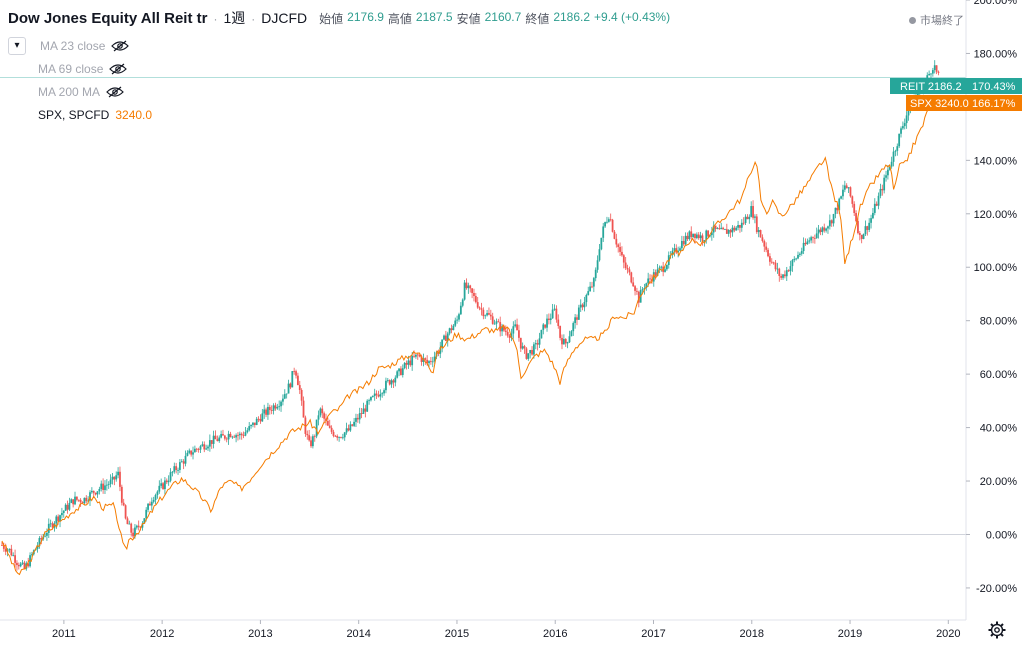 The width and height of the screenshot is (1024, 645). What do you see at coordinates (108, 18) in the screenshot?
I see `instrument-title: Dow Jones Equity All Reit tr` at bounding box center [108, 18].